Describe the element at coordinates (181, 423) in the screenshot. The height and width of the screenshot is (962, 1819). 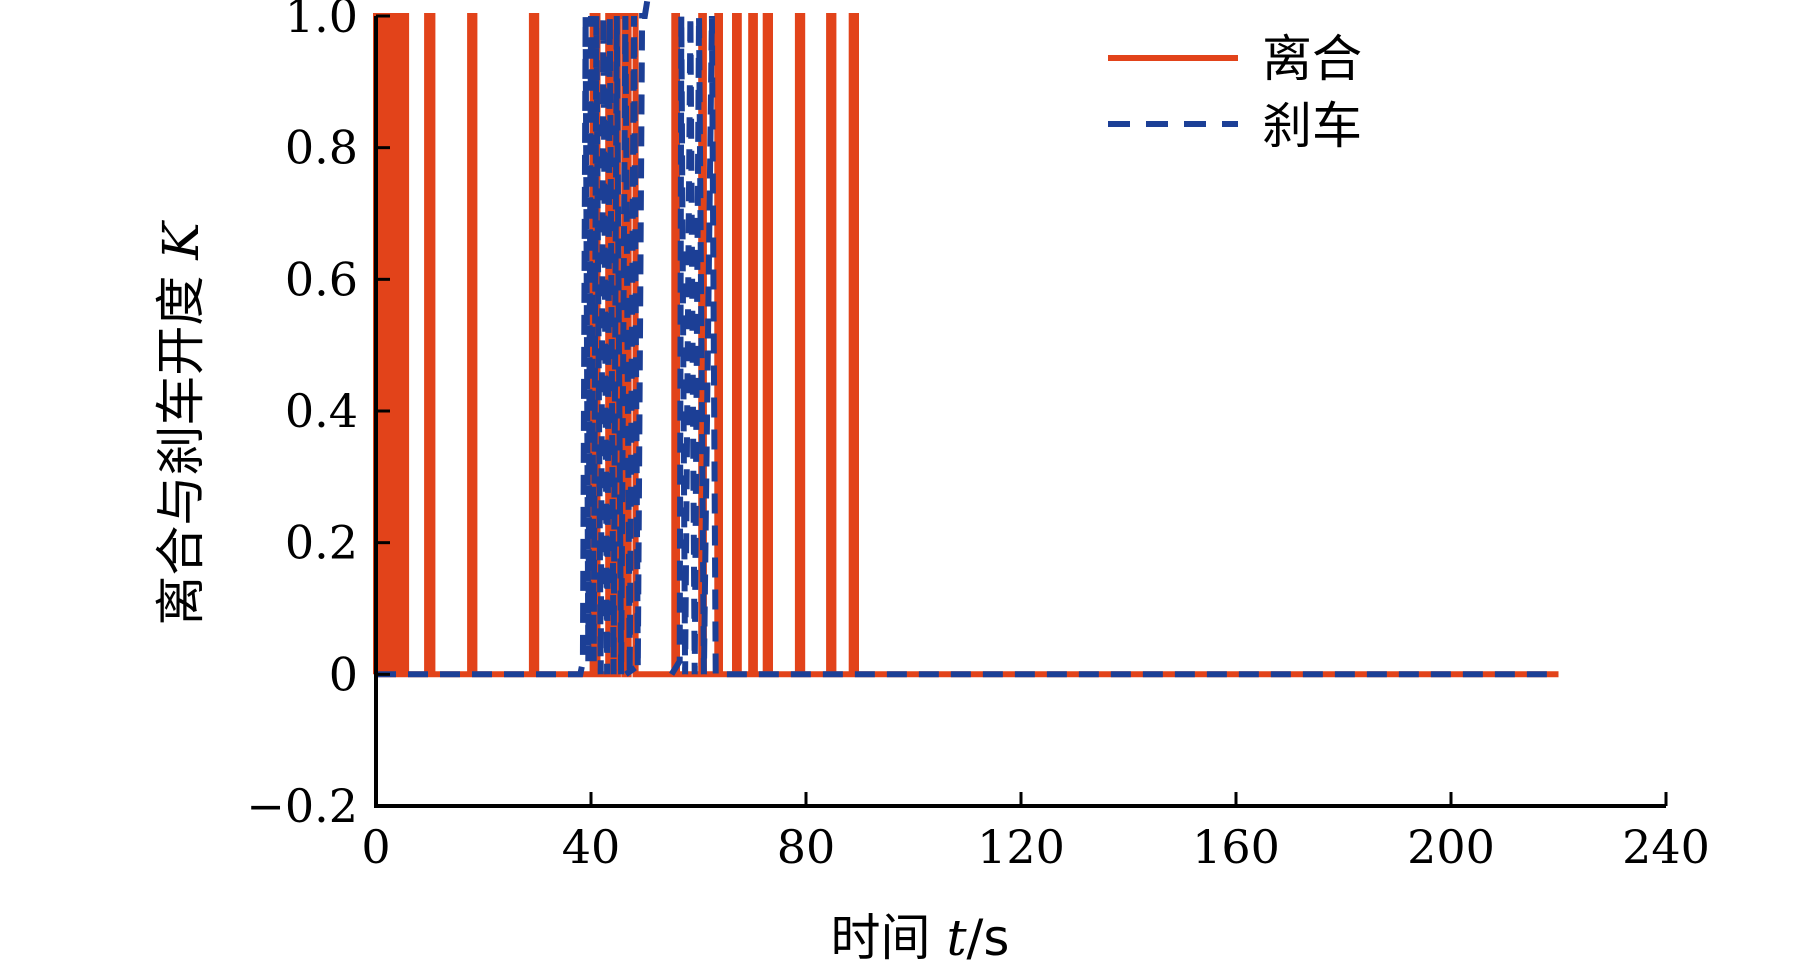
I see `y-axis-title: 离合与刹车开度 K` at that location.